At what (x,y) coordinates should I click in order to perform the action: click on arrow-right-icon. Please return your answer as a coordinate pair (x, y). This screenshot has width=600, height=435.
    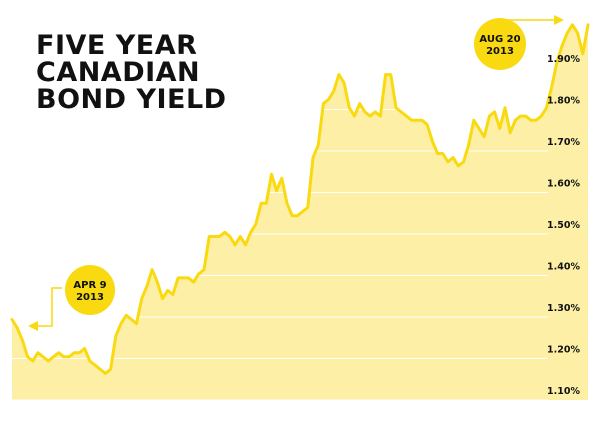
    Looking at the image, I should click on (559, 20).